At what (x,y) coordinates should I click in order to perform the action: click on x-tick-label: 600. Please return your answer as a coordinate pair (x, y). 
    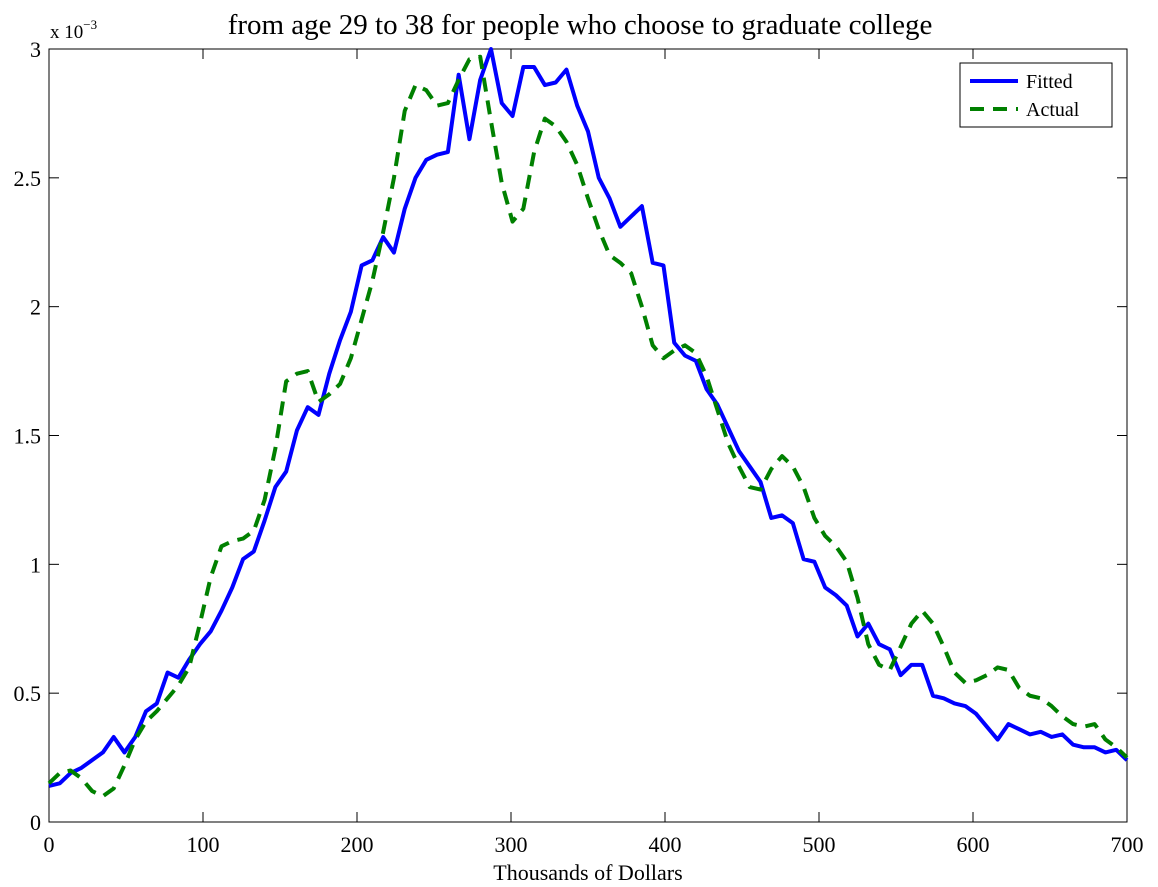
    Looking at the image, I should click on (973, 844).